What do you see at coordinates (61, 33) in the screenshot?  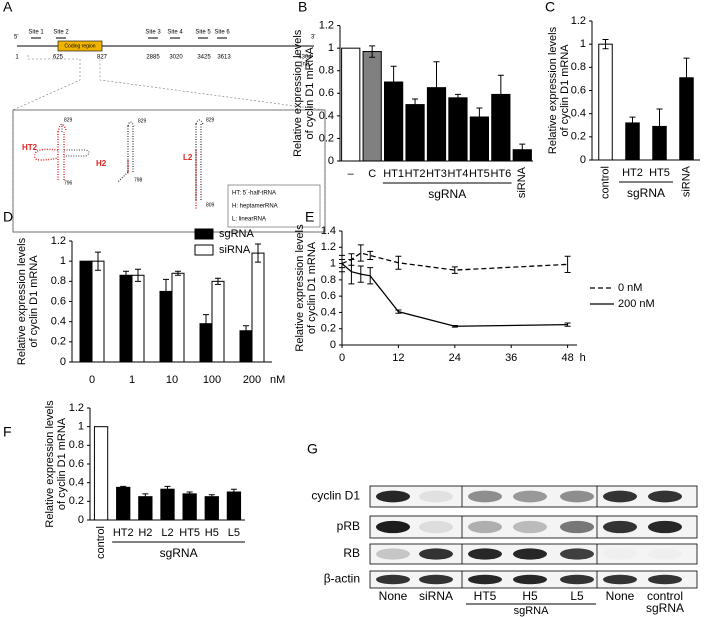 I see `site-label: Site 2` at bounding box center [61, 33].